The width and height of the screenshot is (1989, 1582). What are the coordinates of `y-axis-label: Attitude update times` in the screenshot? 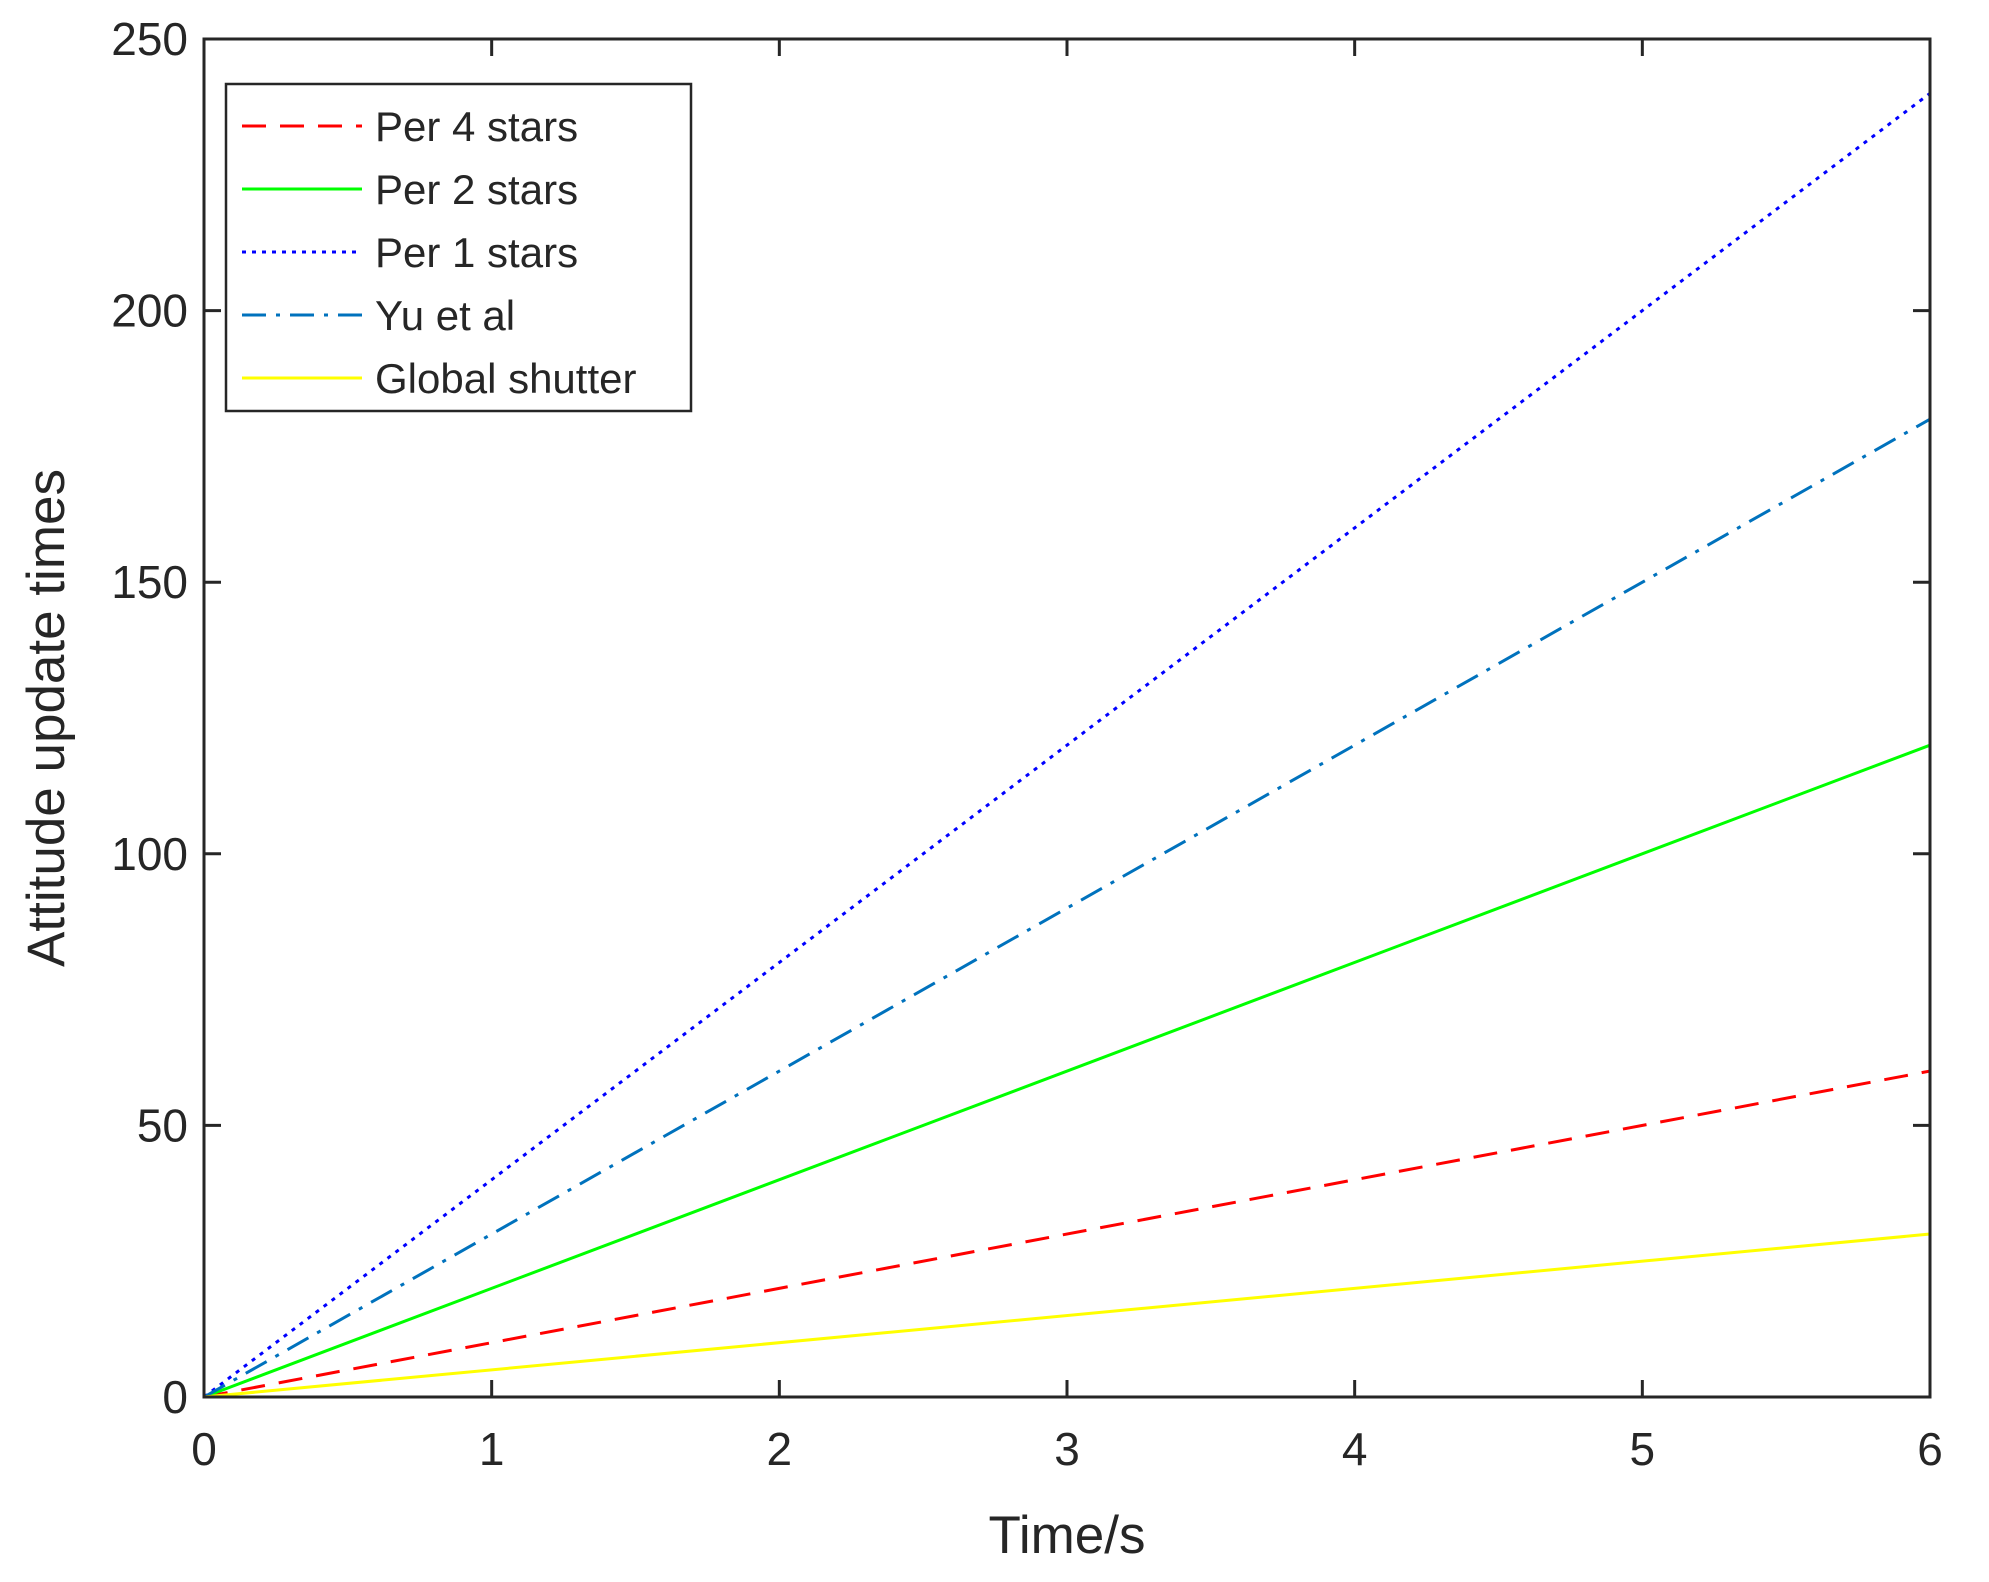 It's located at (46, 718).